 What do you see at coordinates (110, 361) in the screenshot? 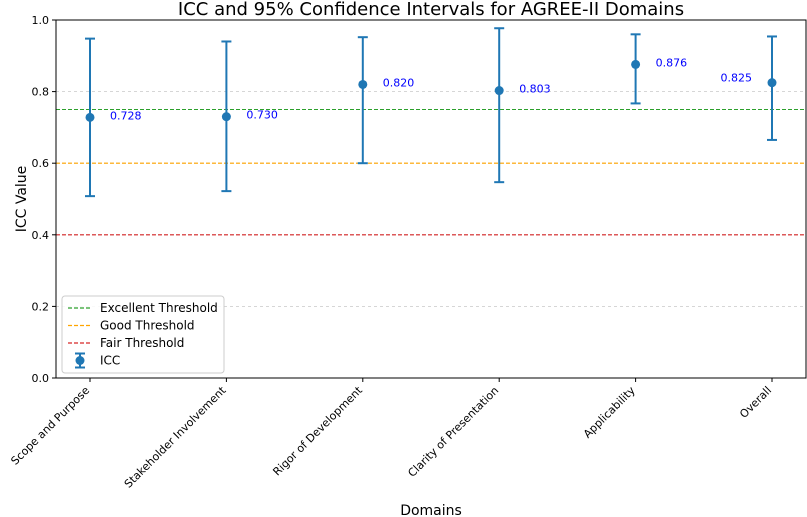
I see `legend-label: ICC` at bounding box center [110, 361].